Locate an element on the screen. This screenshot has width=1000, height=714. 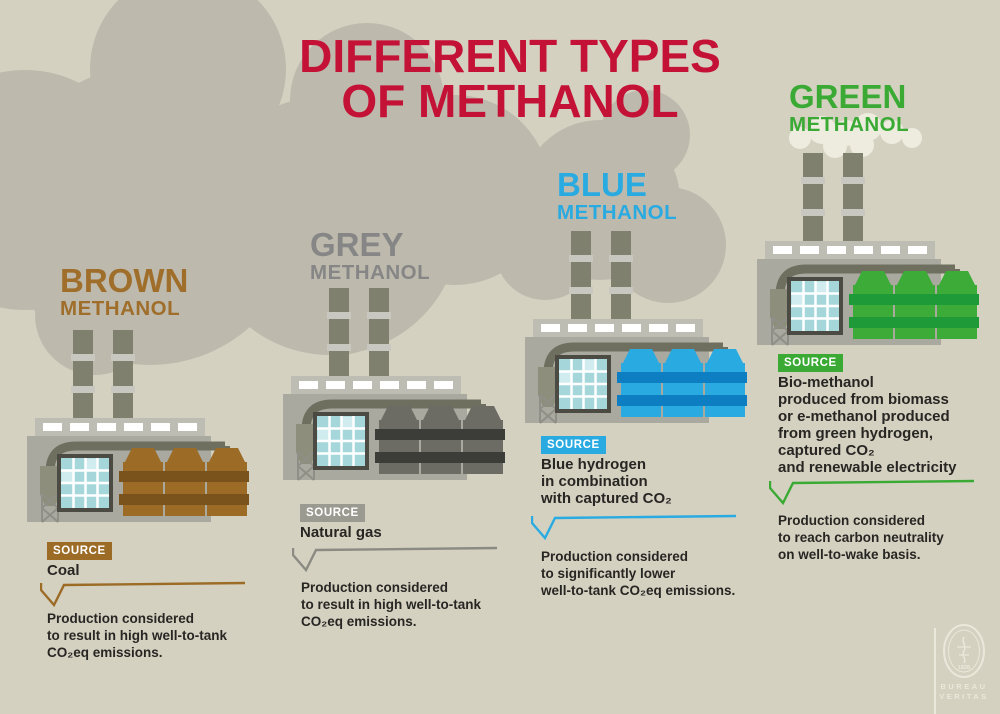
logo-name-bottom: VERITAS is located at coordinates (964, 696).